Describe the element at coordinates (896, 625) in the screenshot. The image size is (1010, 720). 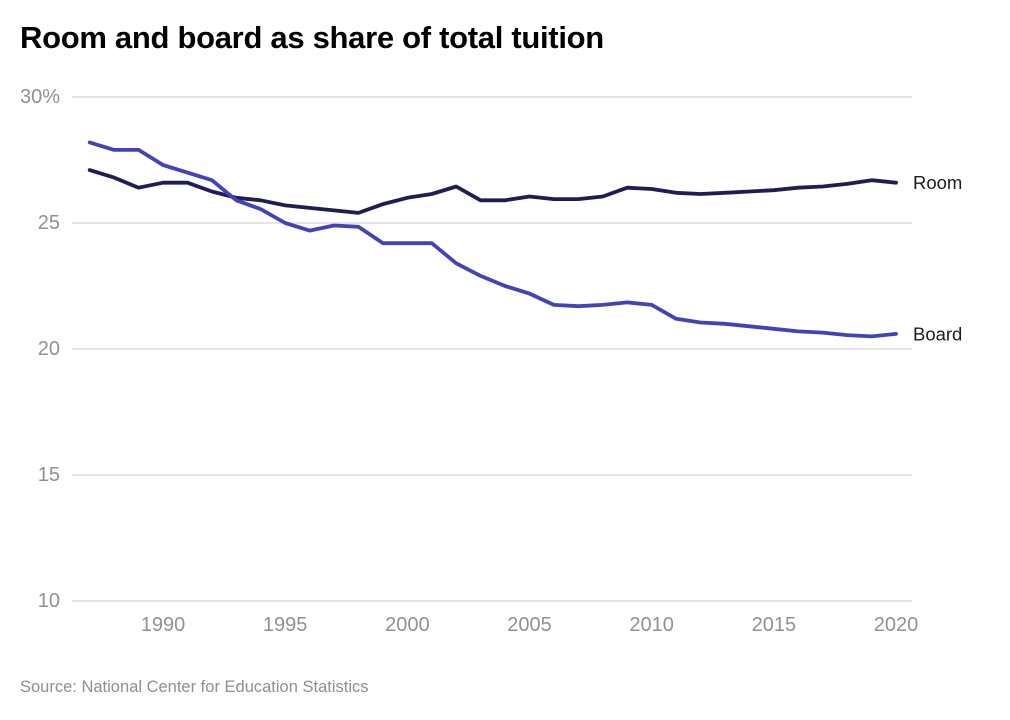
I see `x-tick-label: 2020` at that location.